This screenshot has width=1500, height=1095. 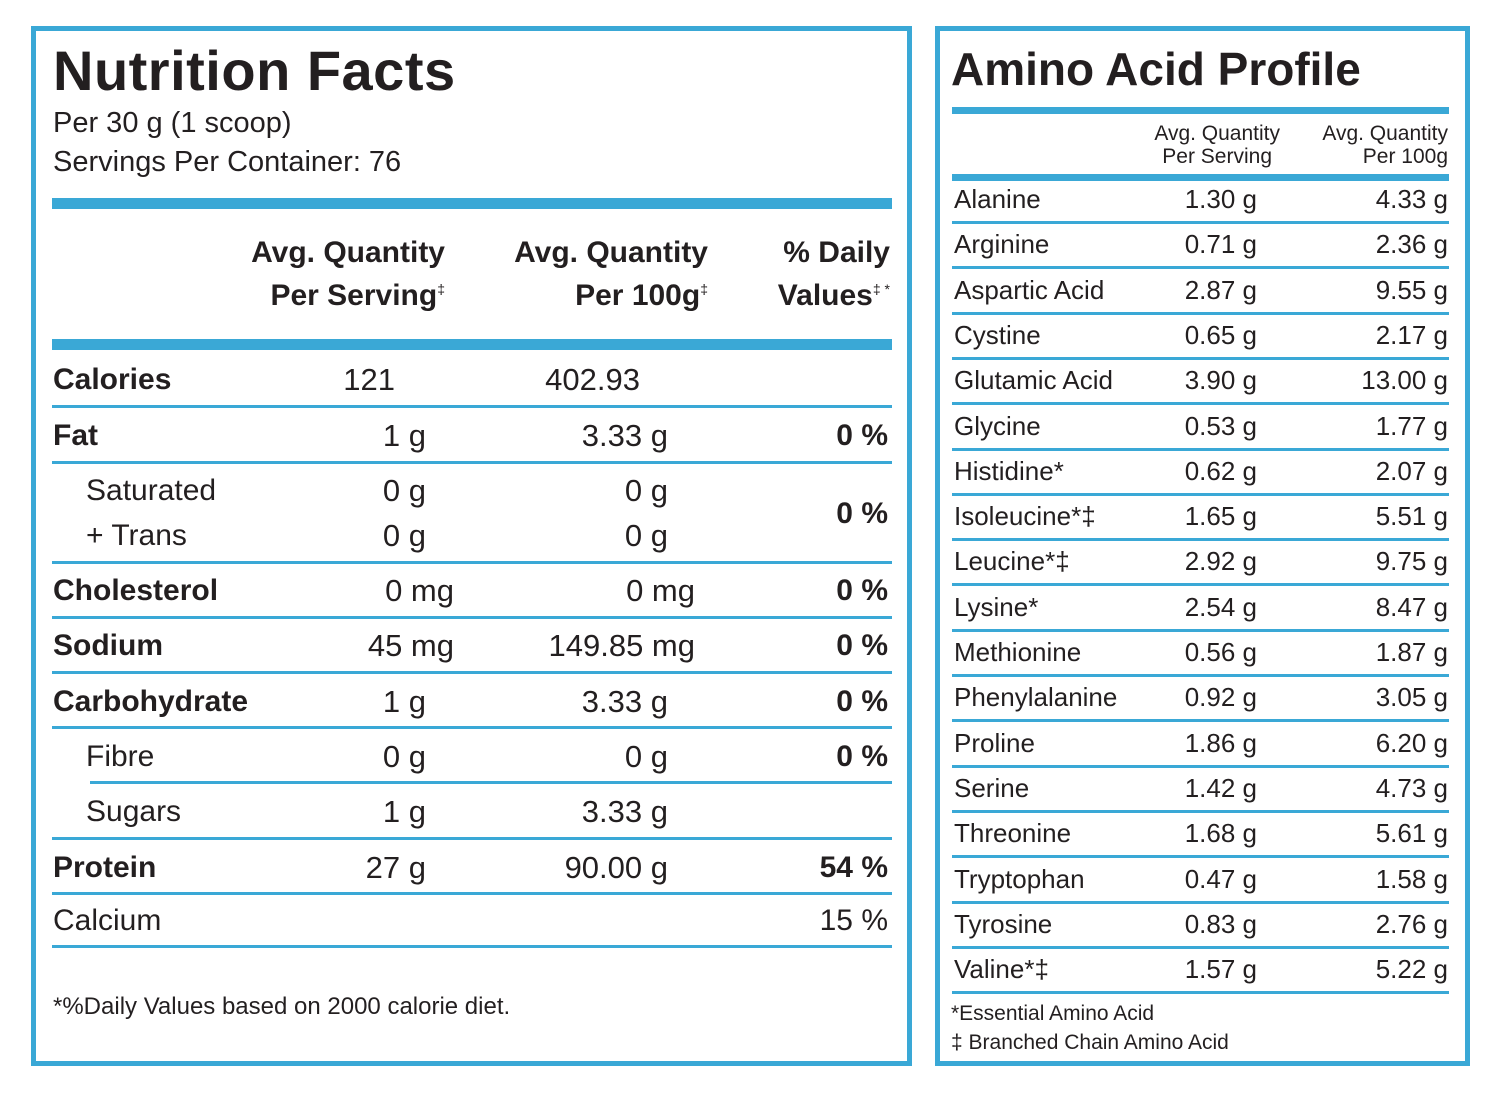 What do you see at coordinates (996, 606) in the screenshot?
I see `amino-name: Lysine*` at bounding box center [996, 606].